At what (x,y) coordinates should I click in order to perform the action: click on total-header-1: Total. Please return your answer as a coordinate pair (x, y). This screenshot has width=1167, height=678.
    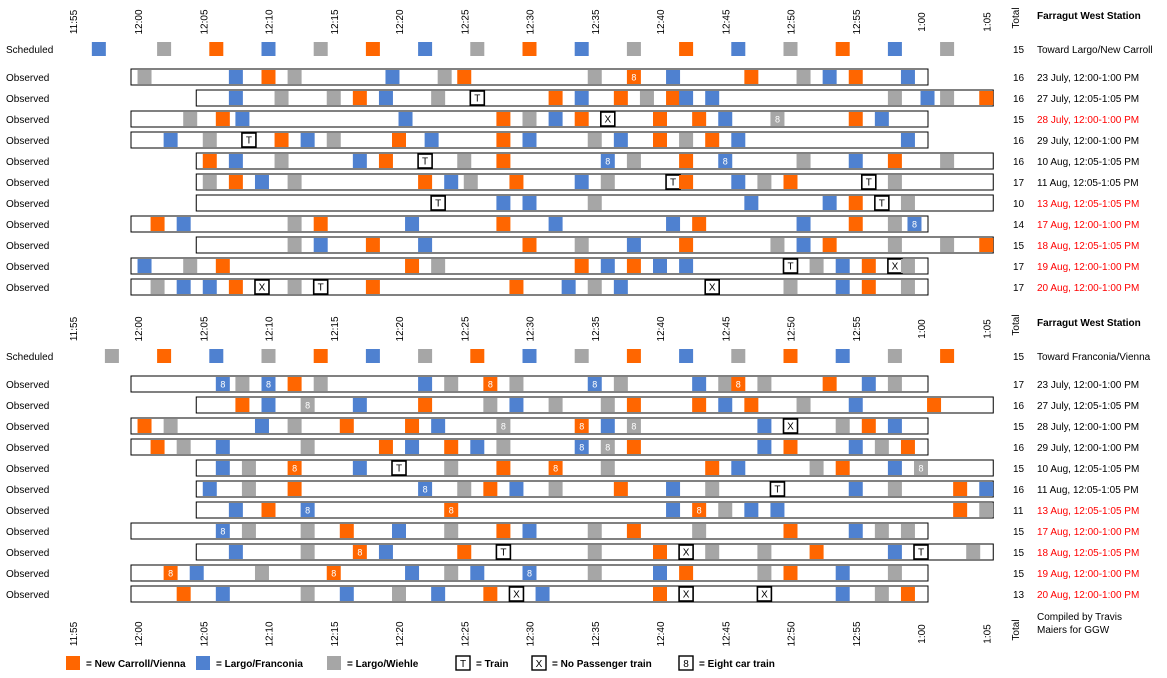
    Looking at the image, I should click on (1016, 324).